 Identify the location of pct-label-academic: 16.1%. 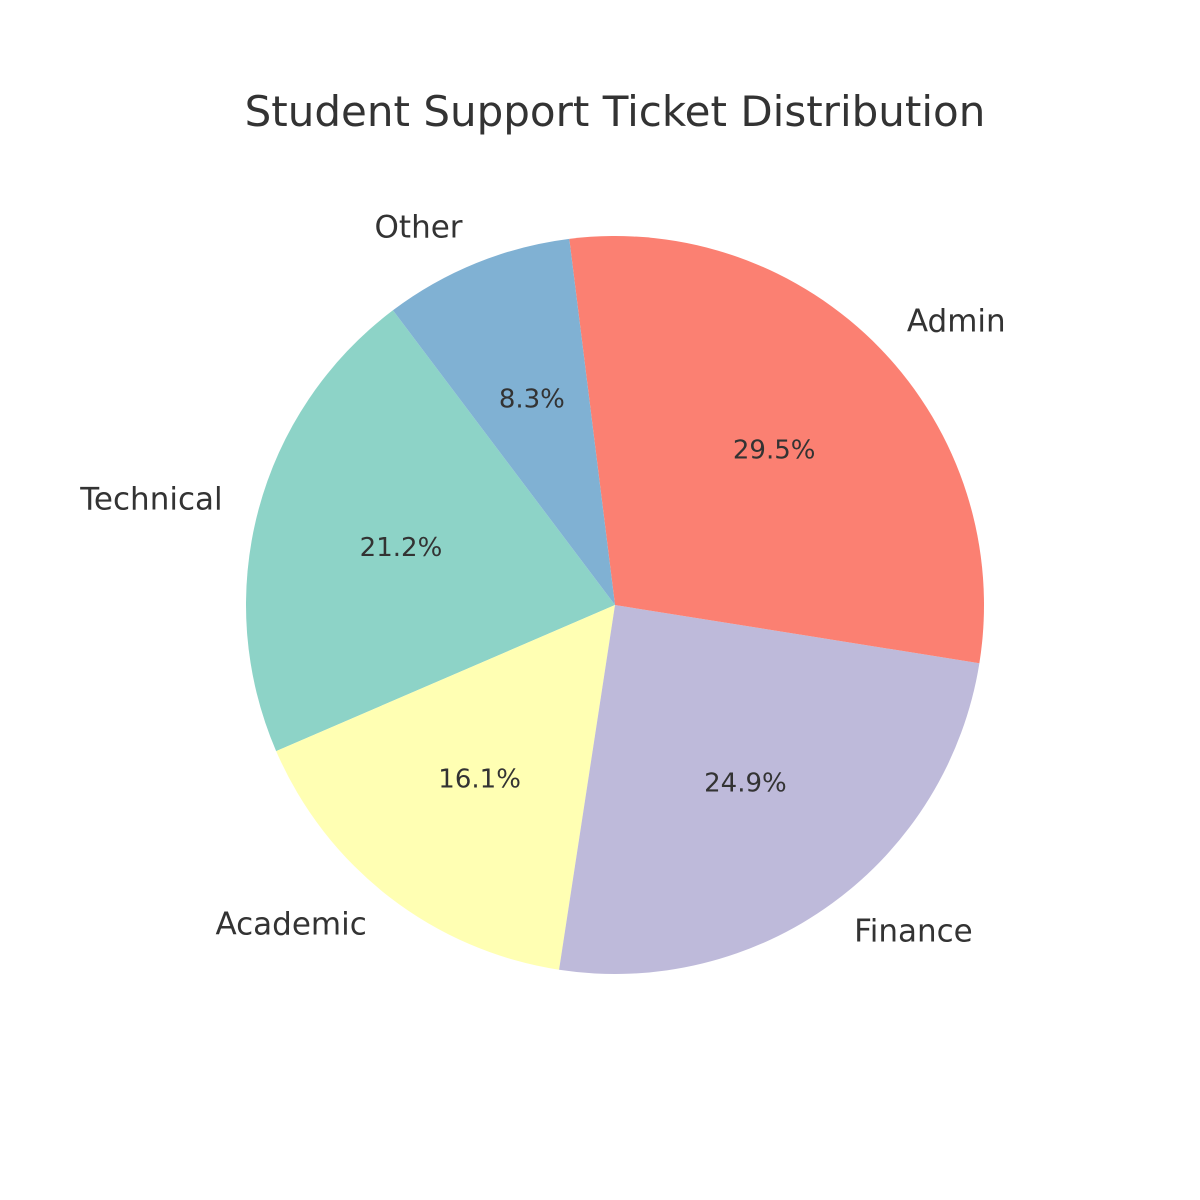
(479, 780).